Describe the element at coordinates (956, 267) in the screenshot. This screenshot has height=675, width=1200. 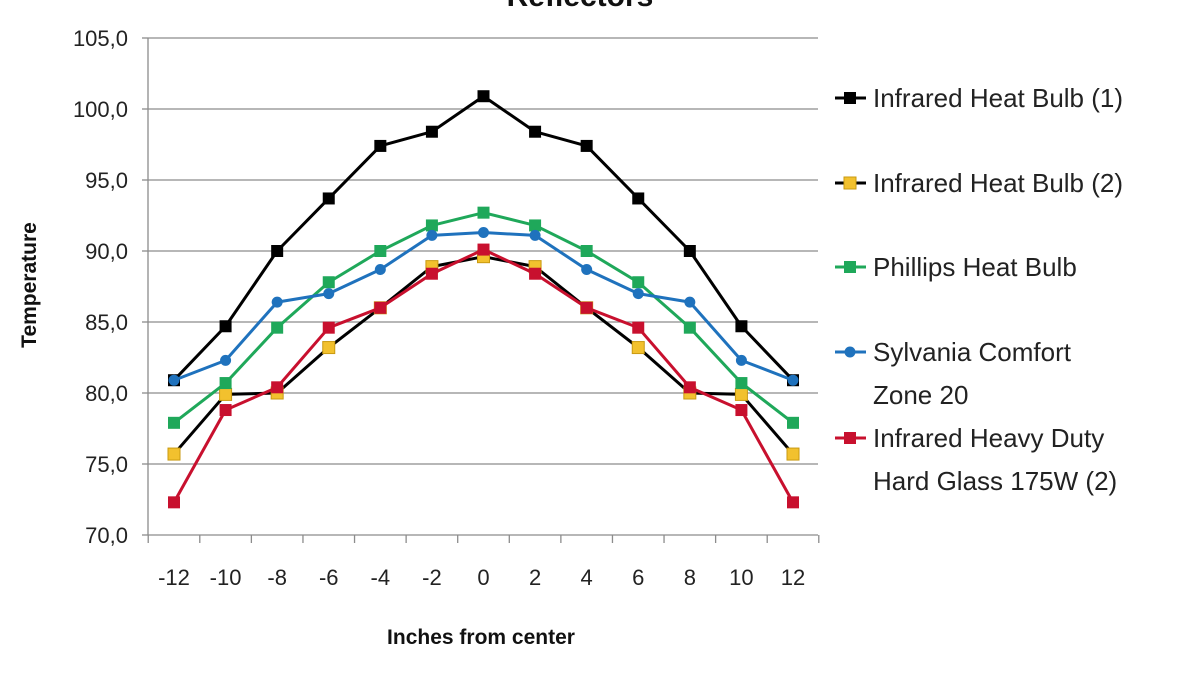
I see `legend-entry: Phillips Heat Bulb` at that location.